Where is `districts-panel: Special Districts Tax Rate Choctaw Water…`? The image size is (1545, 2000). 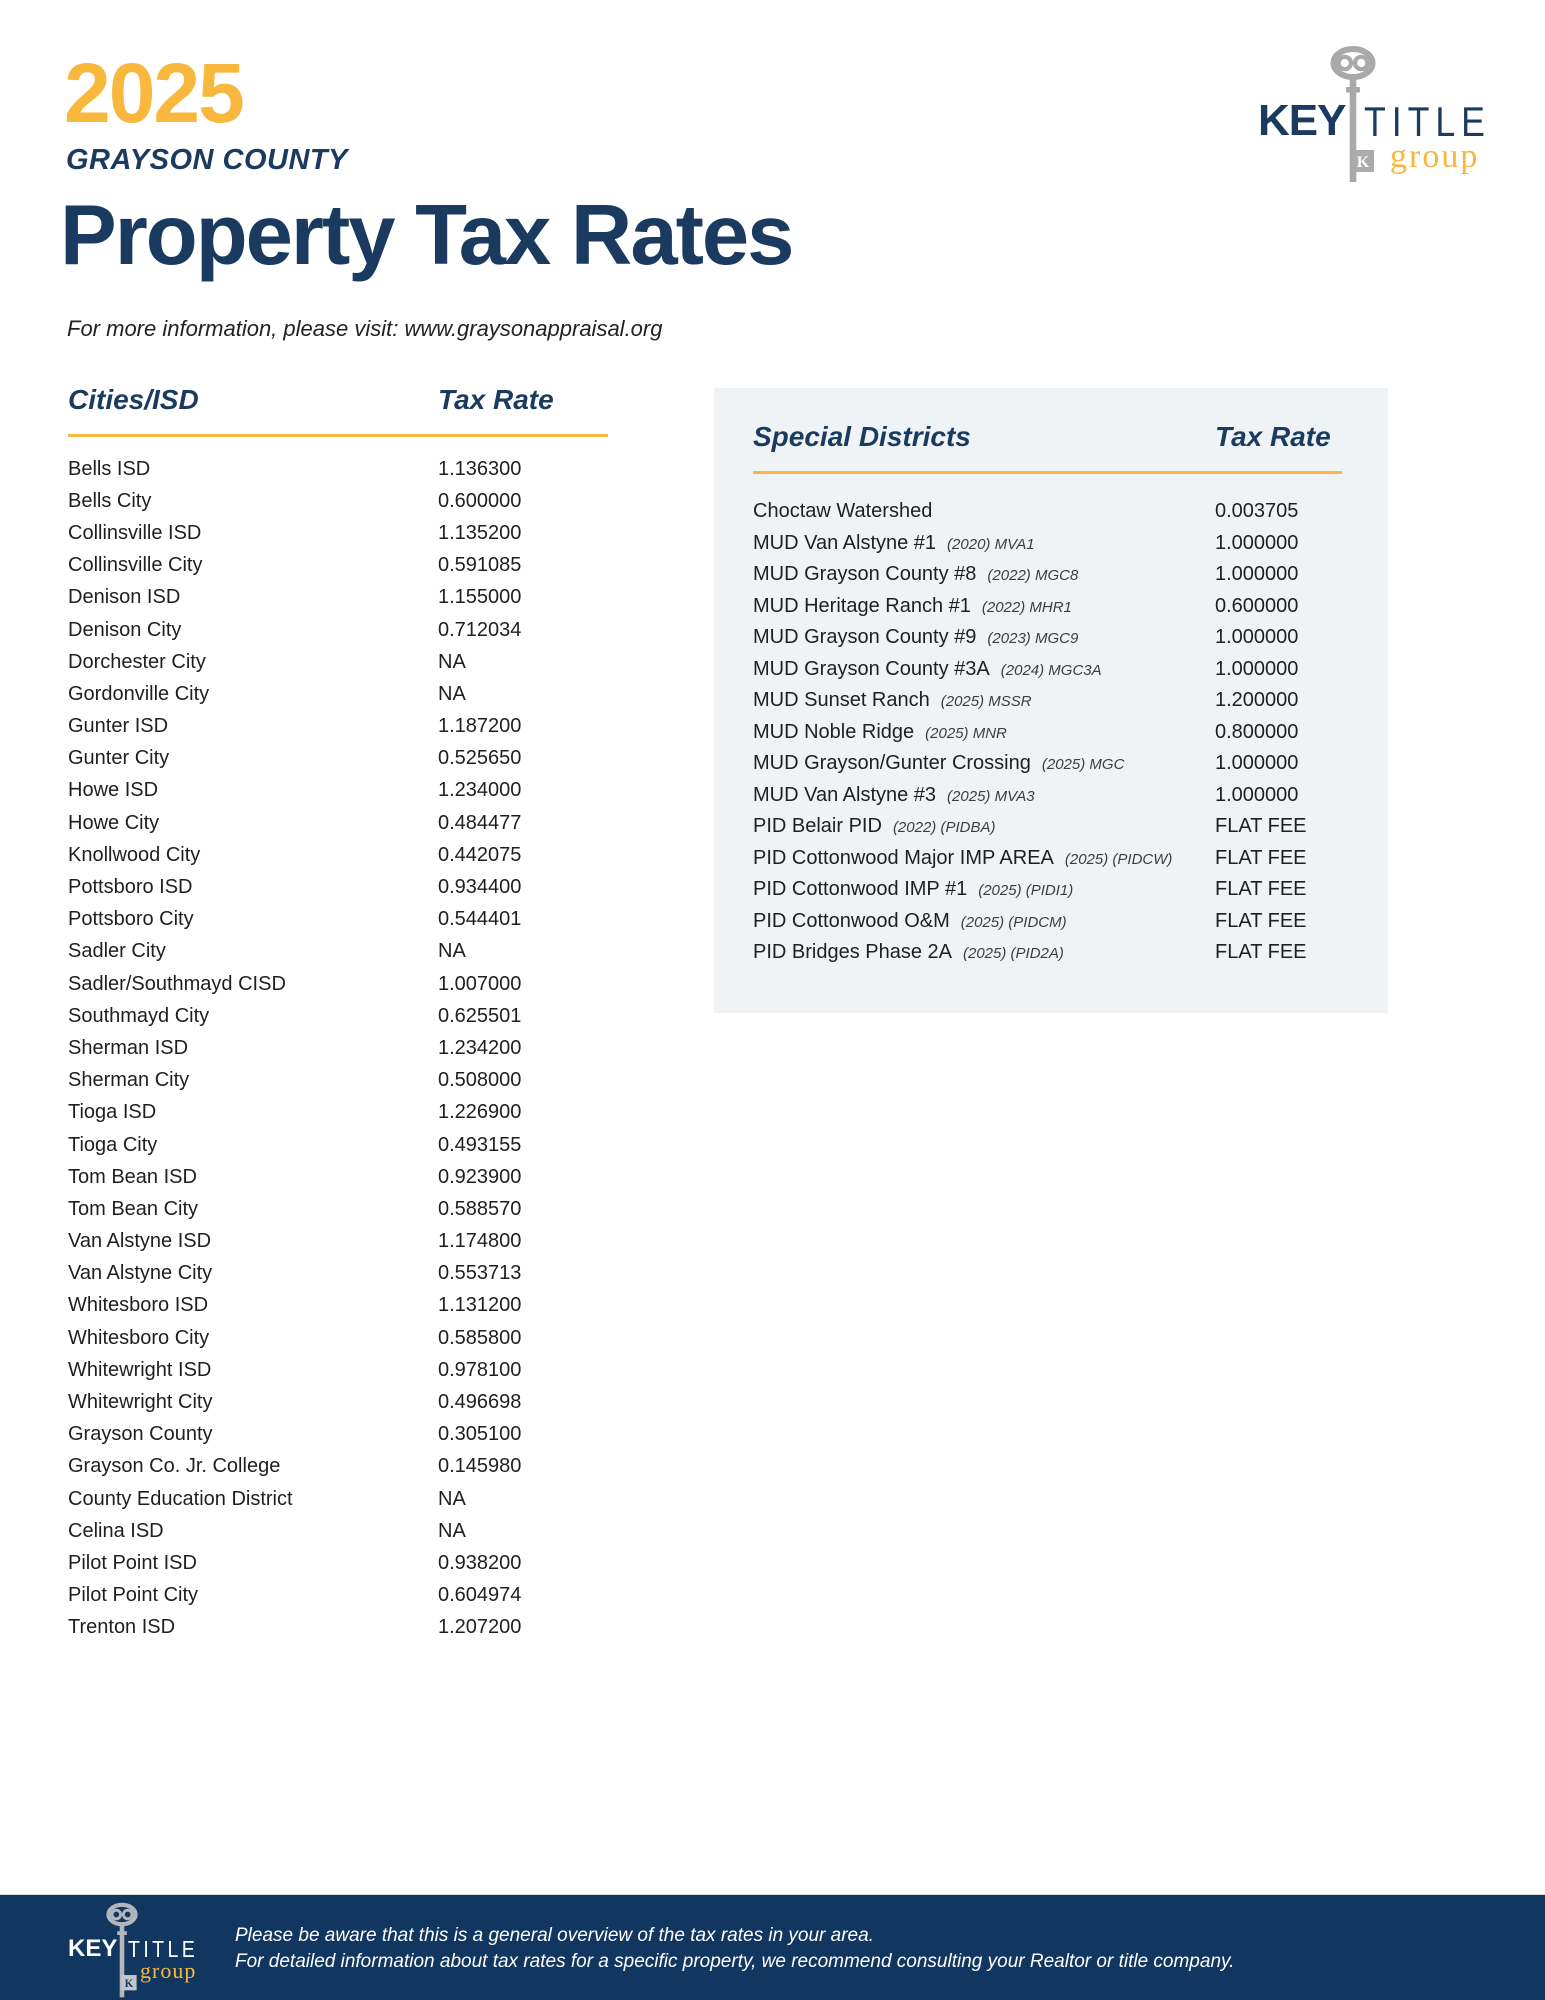
districts-panel: Special Districts Tax Rate Choctaw Water… is located at coordinates (1051, 700).